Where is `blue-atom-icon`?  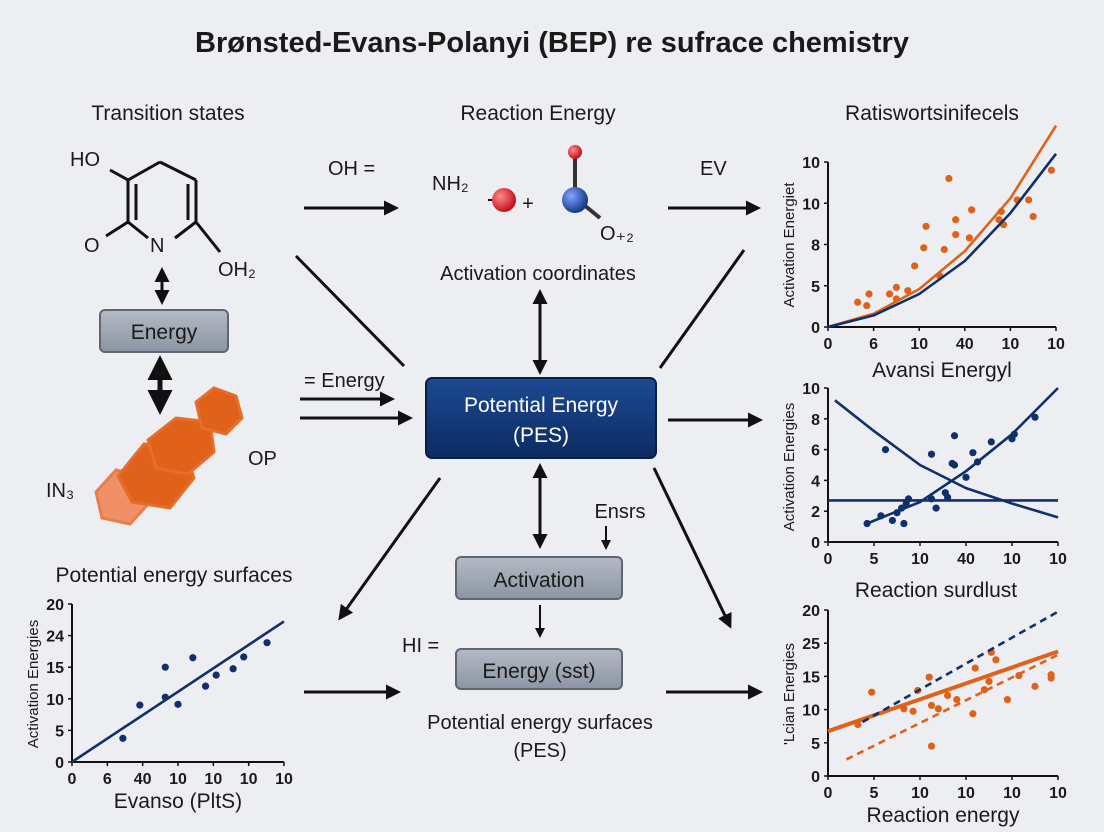
blue-atom-icon is located at coordinates (575, 200).